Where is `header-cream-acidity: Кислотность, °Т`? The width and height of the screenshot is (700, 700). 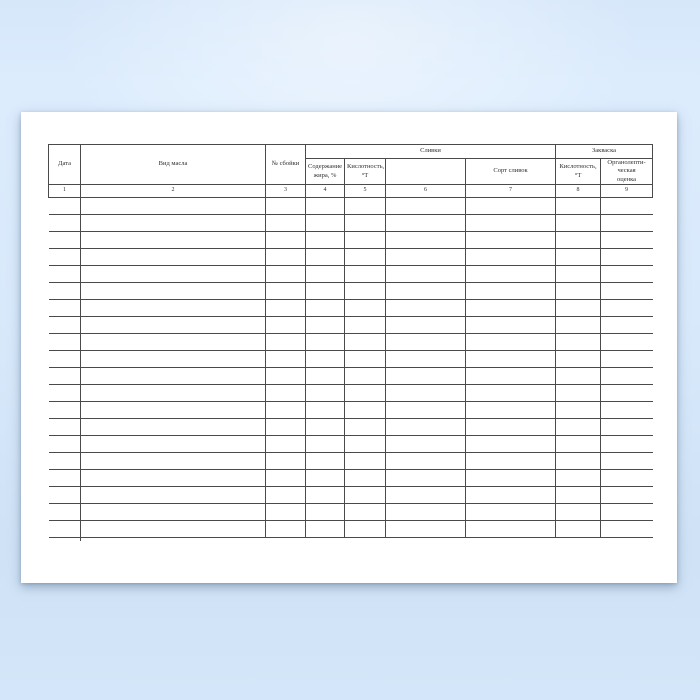 header-cream-acidity: Кислотность, °Т is located at coordinates (365, 171).